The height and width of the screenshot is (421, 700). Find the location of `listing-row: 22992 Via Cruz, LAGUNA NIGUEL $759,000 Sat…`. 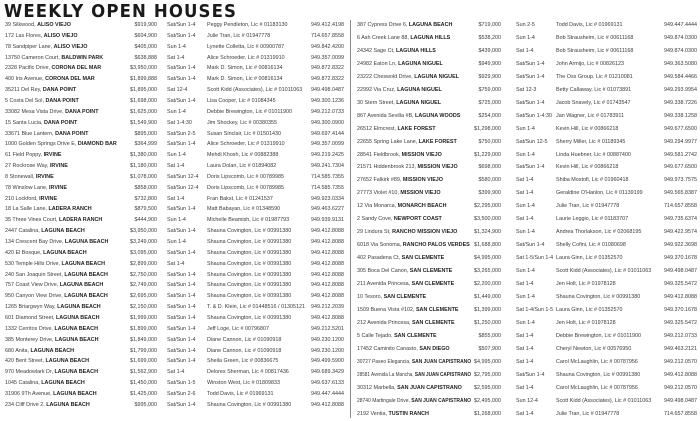

listing-row: 22992 Via Cruz, LAGUNA NIGUEL $759,000 Sat… is located at coordinates (525, 90).